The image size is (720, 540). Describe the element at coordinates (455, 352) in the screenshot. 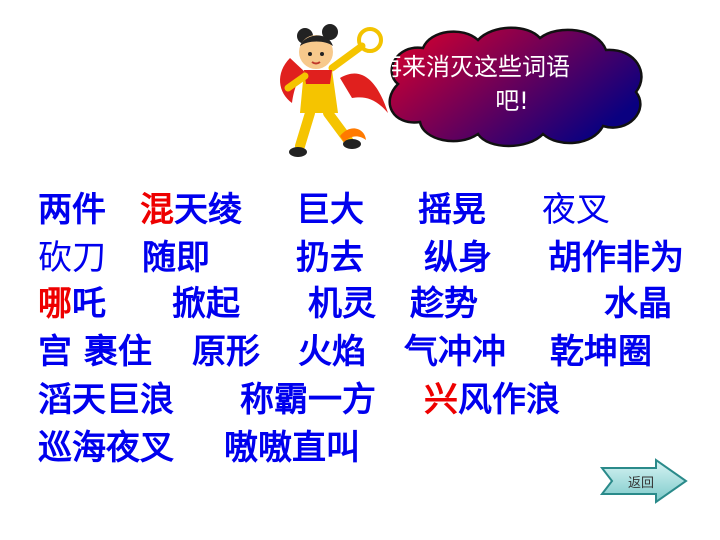

I see `word-qichongchong: 气冲冲` at that location.